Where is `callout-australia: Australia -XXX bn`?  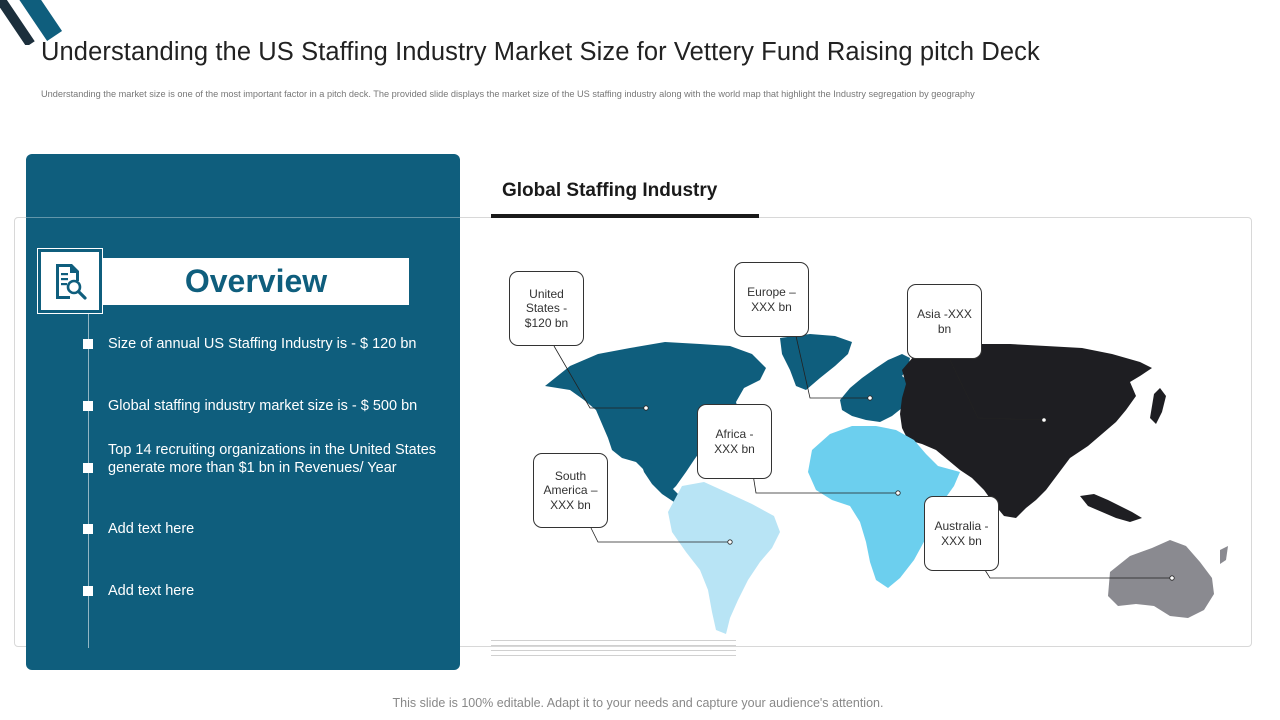 callout-australia: Australia -XXX bn is located at coordinates (961, 533).